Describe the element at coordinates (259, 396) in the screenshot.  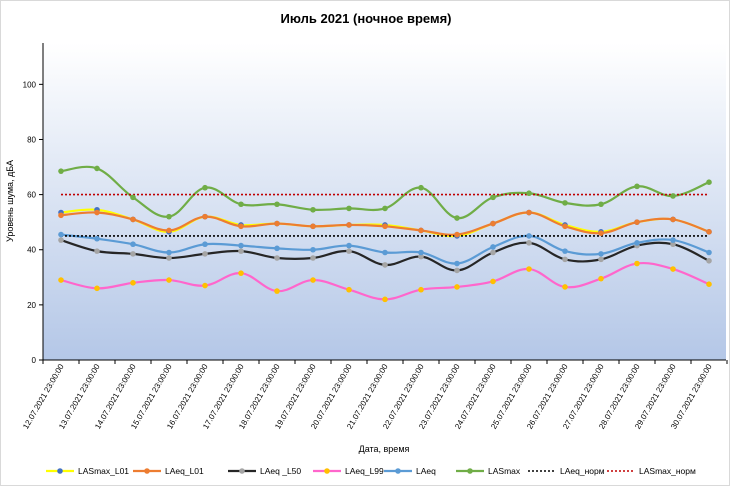
I see `x-tick-label: 18.07.2021 23:00:00` at that location.